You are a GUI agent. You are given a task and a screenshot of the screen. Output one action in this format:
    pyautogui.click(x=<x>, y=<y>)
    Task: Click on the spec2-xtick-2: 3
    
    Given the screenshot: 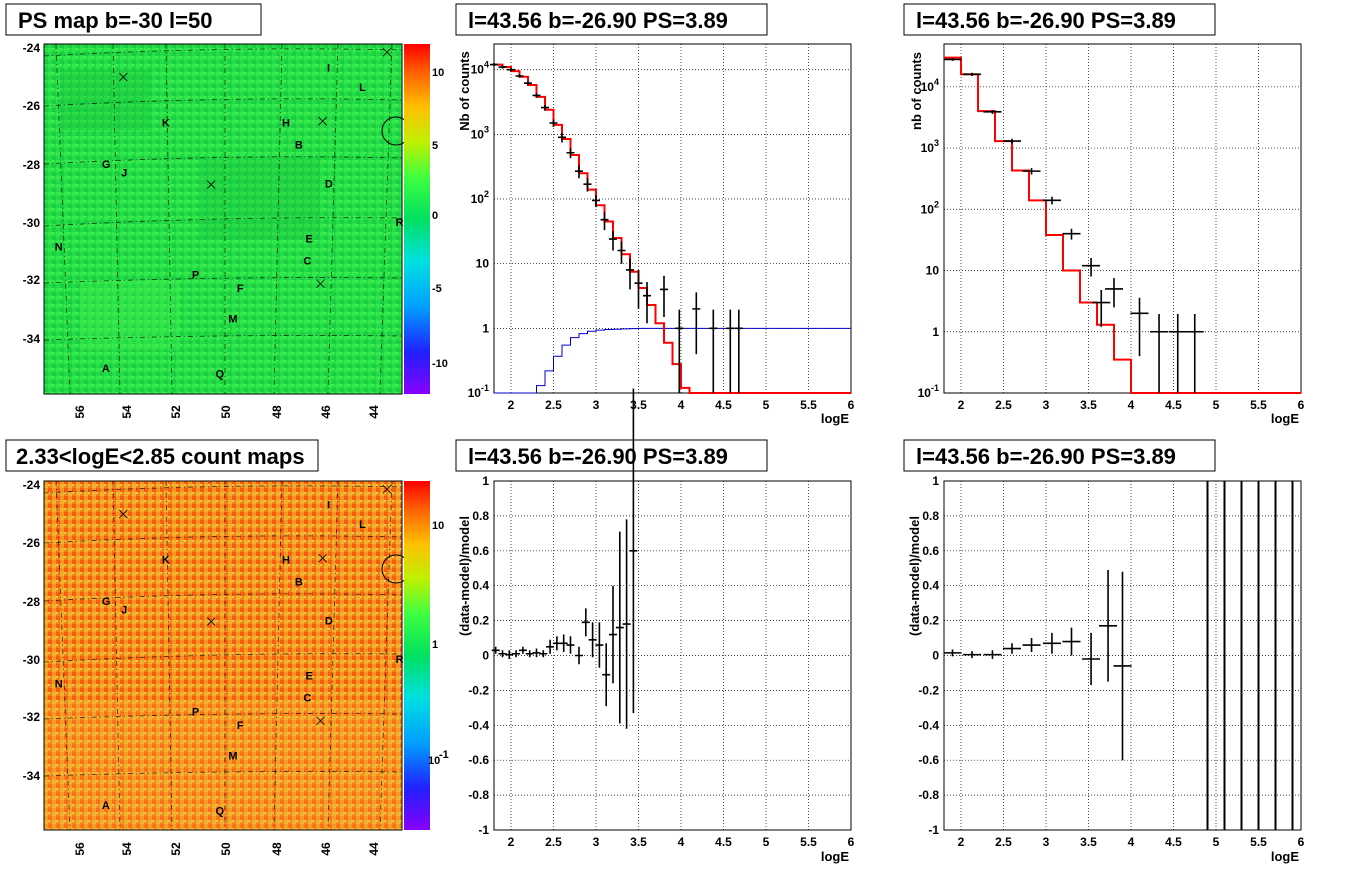 What is the action you would take?
    pyautogui.click(x=1046, y=405)
    